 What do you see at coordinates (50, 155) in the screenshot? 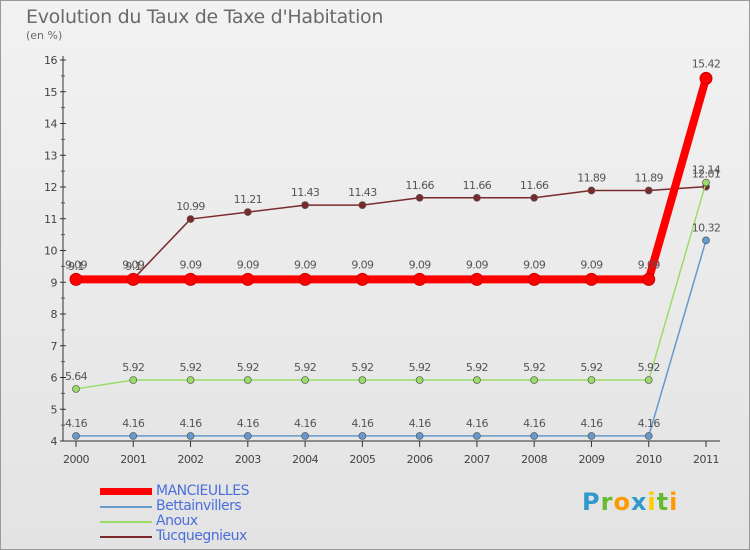
I see `y-tick-label: 13` at bounding box center [50, 155].